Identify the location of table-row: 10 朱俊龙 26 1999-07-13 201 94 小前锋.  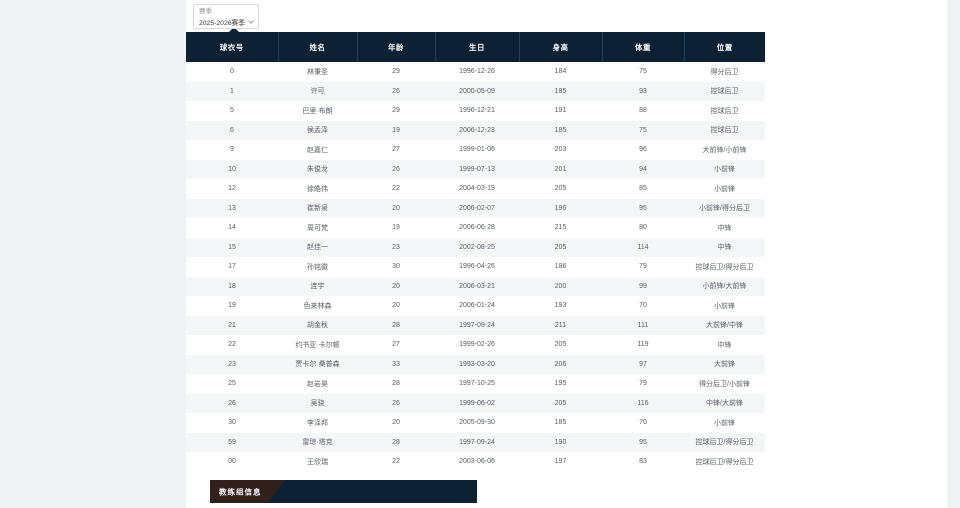
(475, 169).